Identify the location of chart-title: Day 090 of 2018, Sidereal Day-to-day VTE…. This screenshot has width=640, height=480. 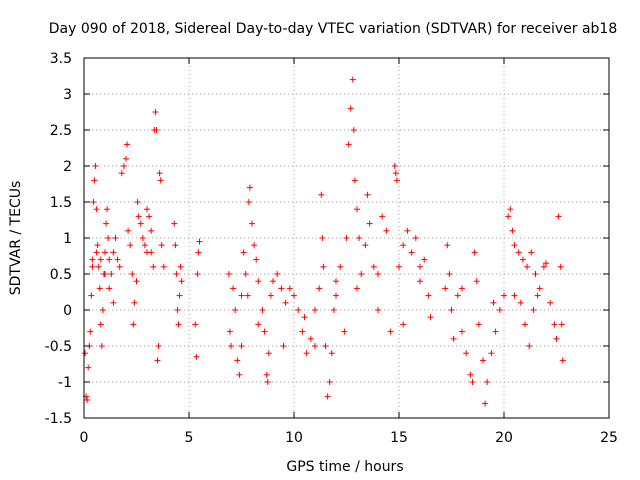
(333, 29).